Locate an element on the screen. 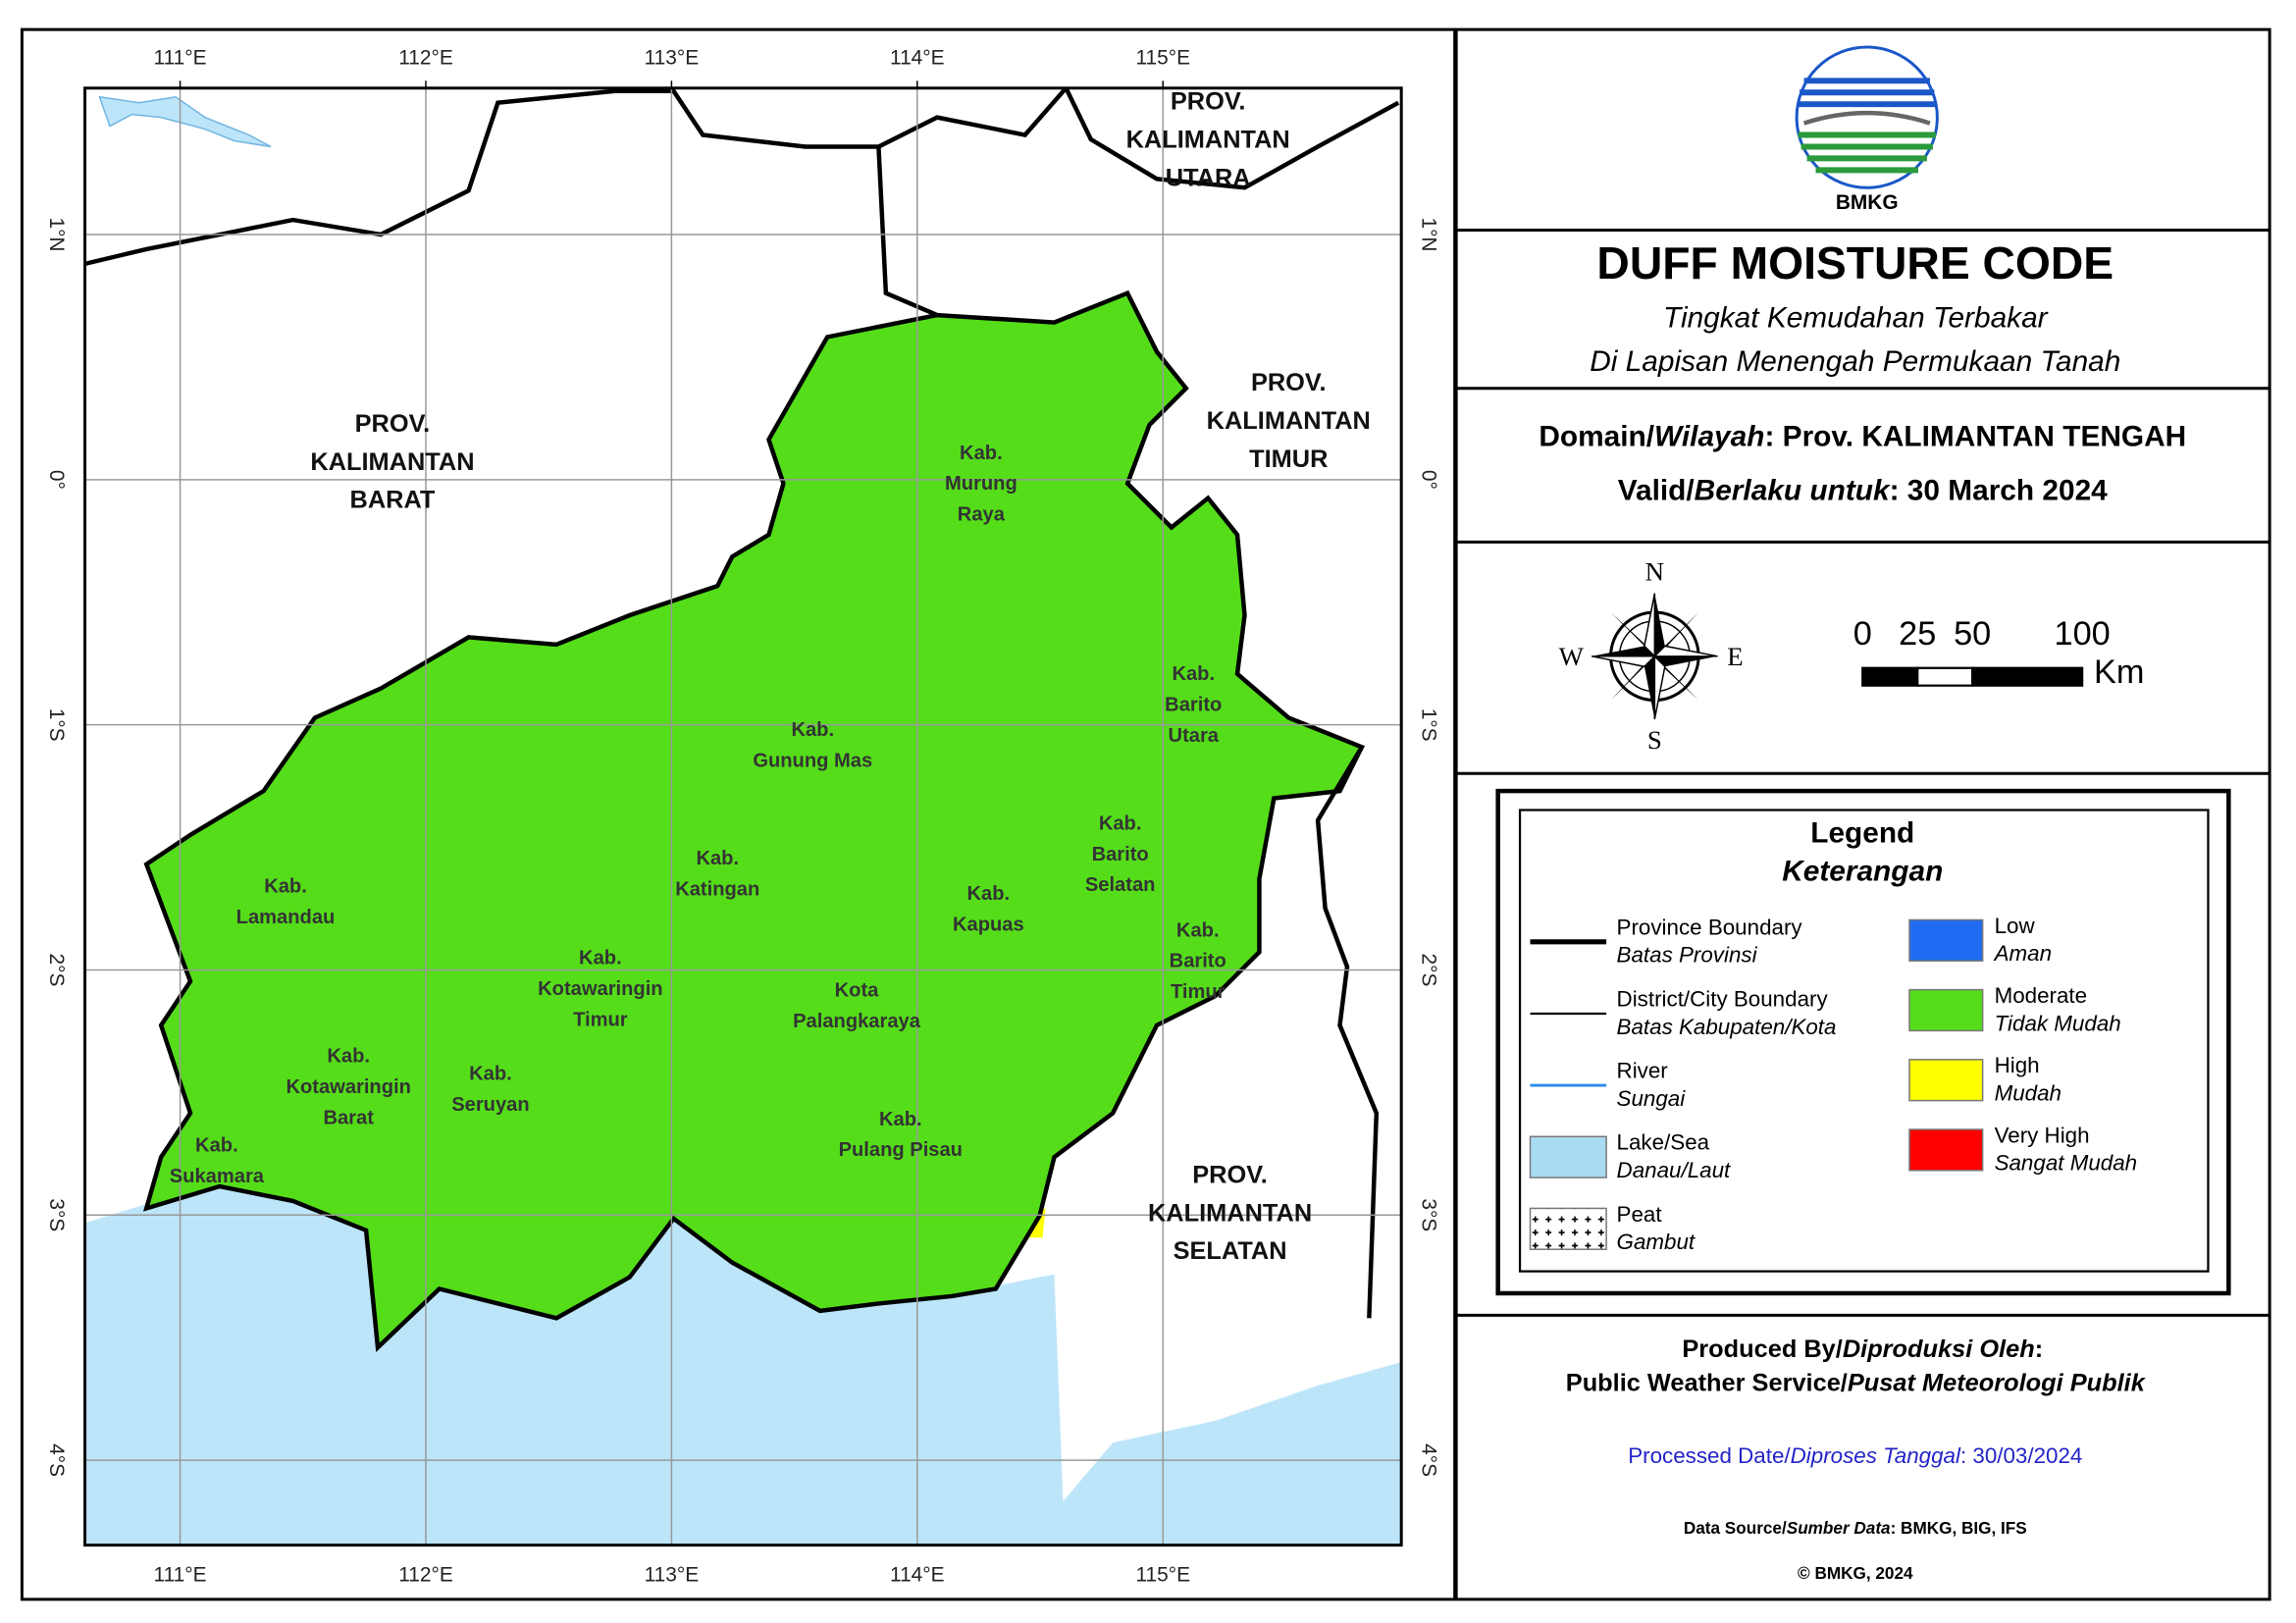 The width and height of the screenshot is (2296, 1623). district-label: Kab. Barito Timur is located at coordinates (1198, 962).